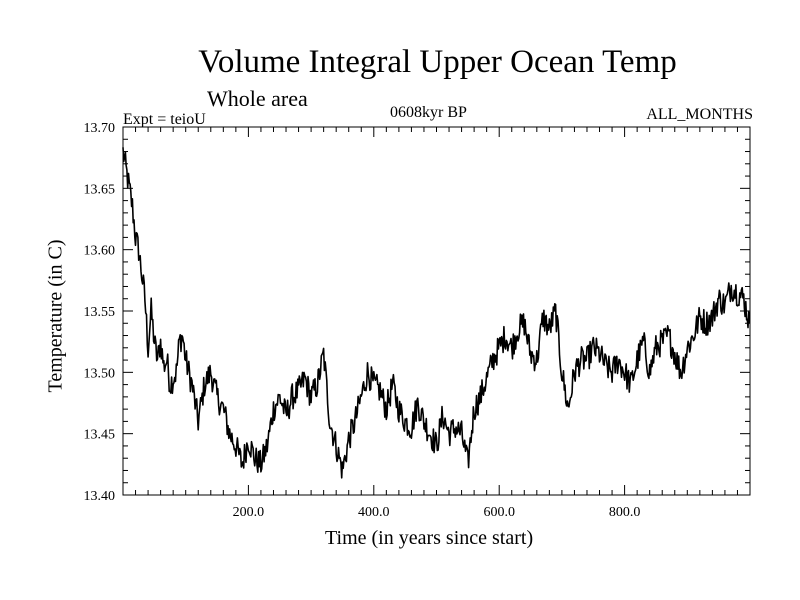 This screenshot has width=800, height=600. Describe the element at coordinates (257, 98) in the screenshot. I see `chart-subtitle: Whole area` at that location.